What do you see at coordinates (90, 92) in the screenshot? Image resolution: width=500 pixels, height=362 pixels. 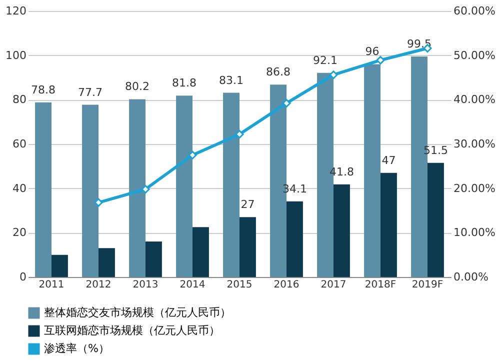 I see `data-label: 77.7` at bounding box center [90, 92].